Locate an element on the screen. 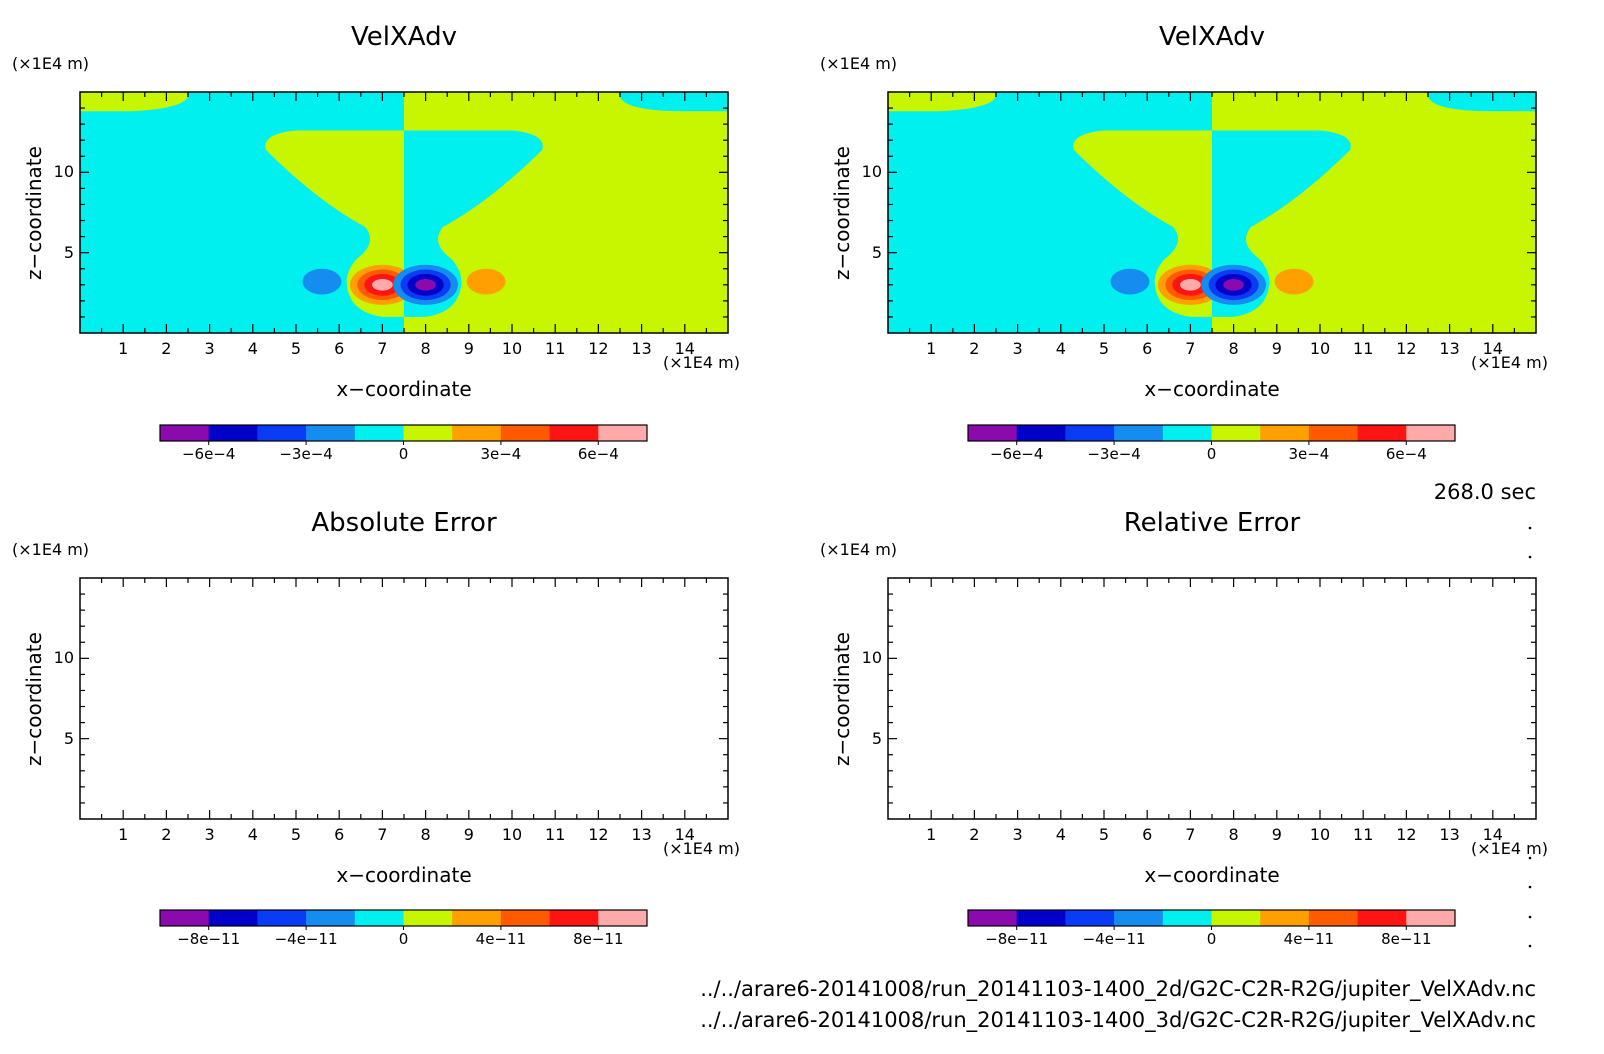  colorbar-tick-label: 3e−4 is located at coordinates (1309, 454).